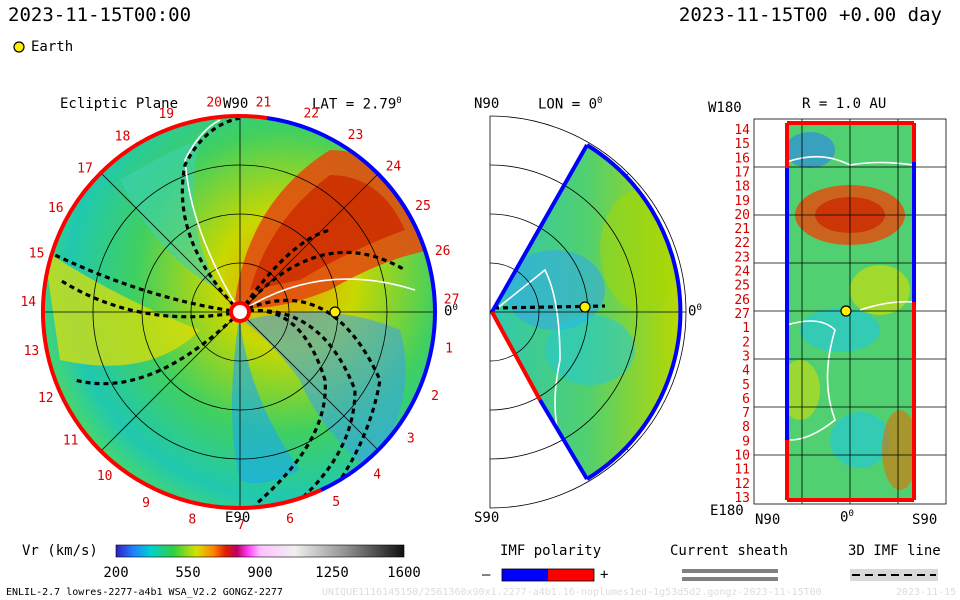 Image resolution: width=960 pixels, height=600 pixels. I want to click on radial-y-label: 8, so click(746, 427).